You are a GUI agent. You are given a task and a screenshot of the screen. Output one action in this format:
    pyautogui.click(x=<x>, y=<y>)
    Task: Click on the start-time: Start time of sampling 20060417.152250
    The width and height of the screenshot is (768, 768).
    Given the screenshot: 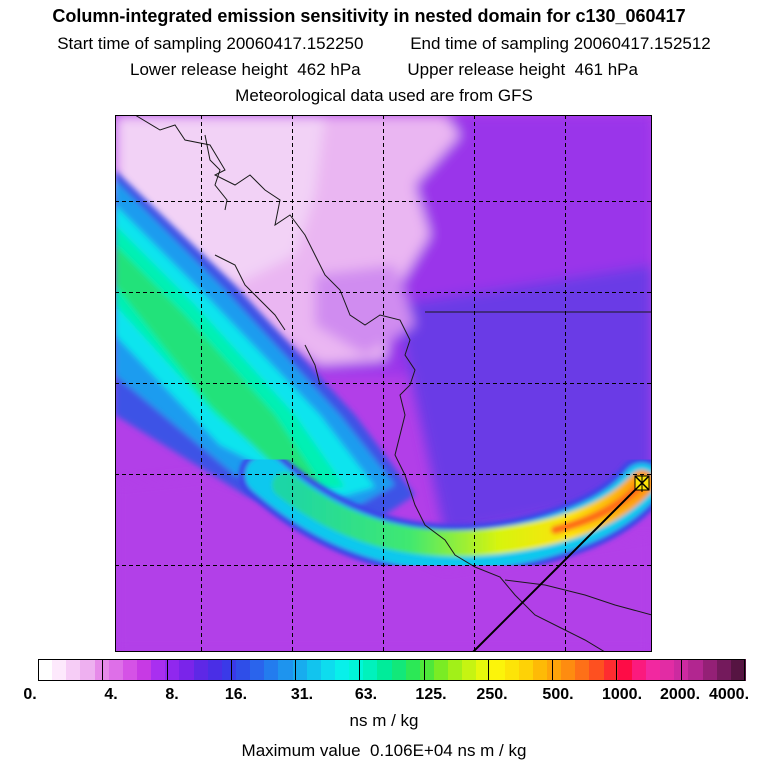 What is the action you would take?
    pyautogui.click(x=210, y=44)
    